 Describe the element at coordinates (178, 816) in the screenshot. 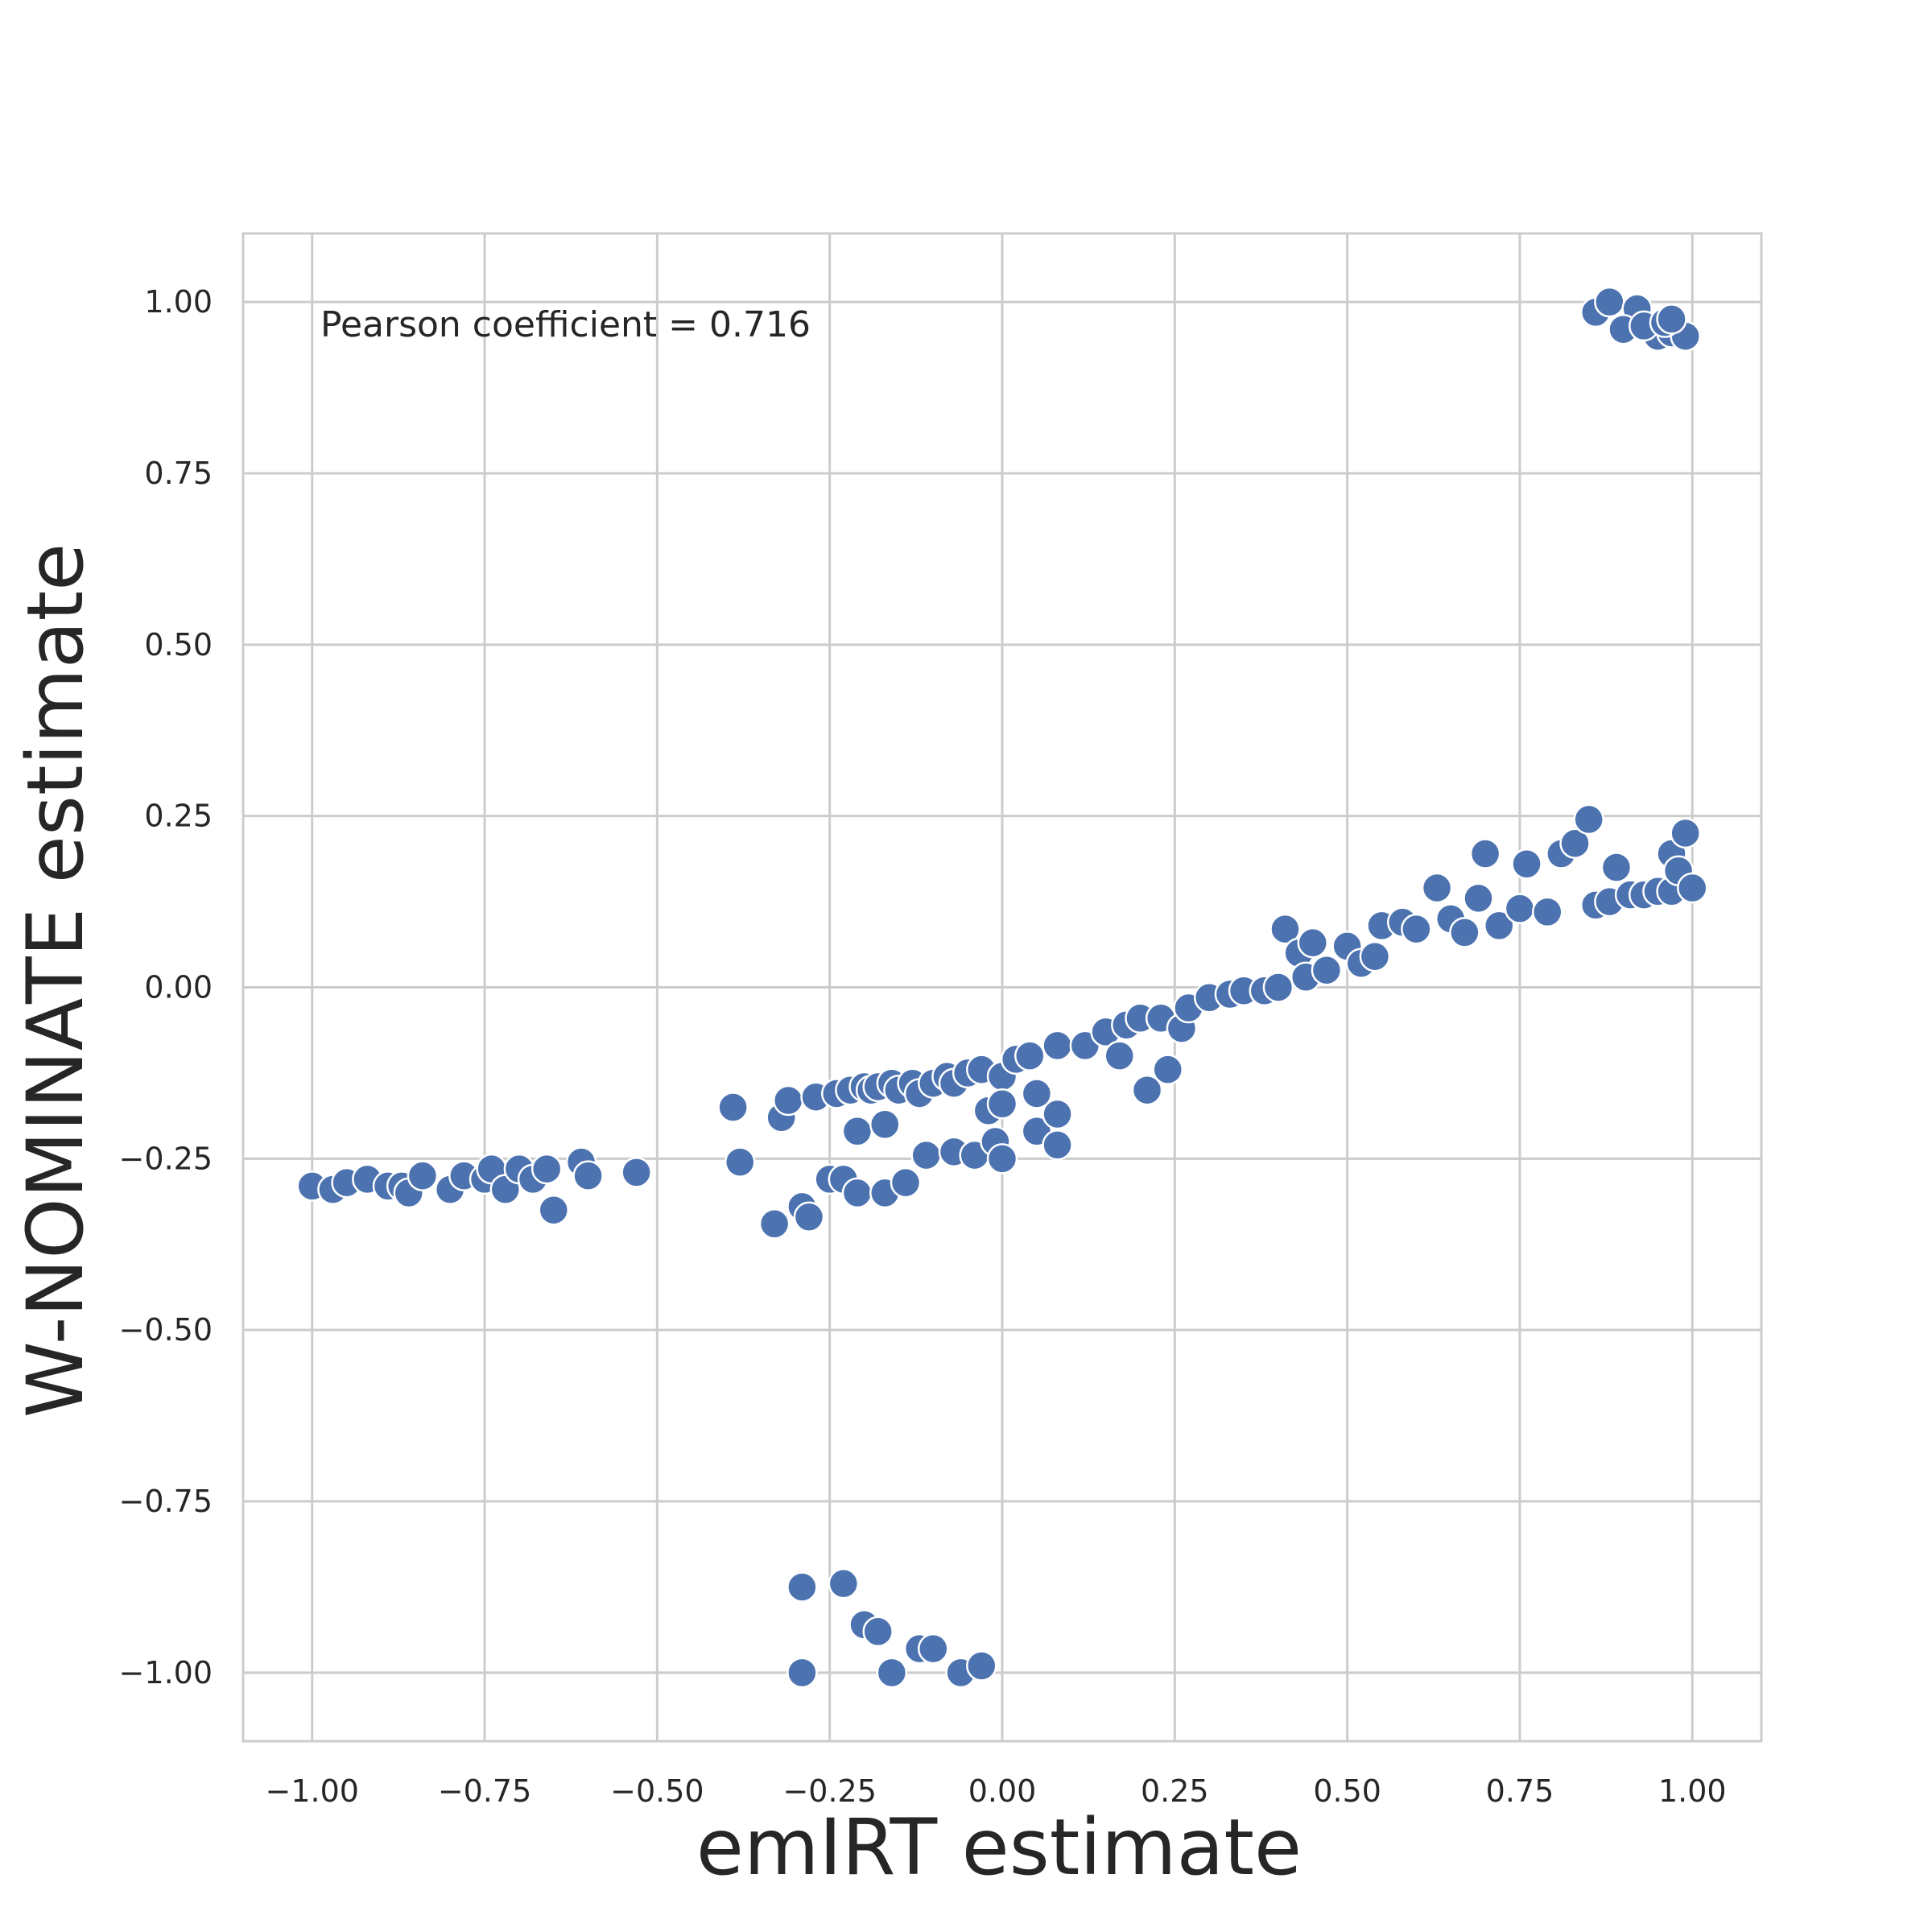

I see `y-tick-label: 0.25` at that location.